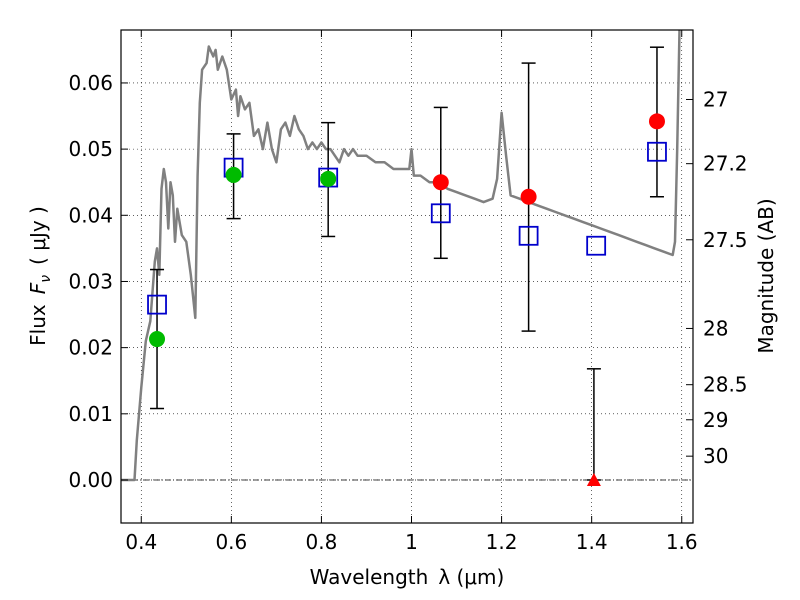 The width and height of the screenshot is (800, 600). I want to click on x-tick-label: 1.2, so click(502, 542).